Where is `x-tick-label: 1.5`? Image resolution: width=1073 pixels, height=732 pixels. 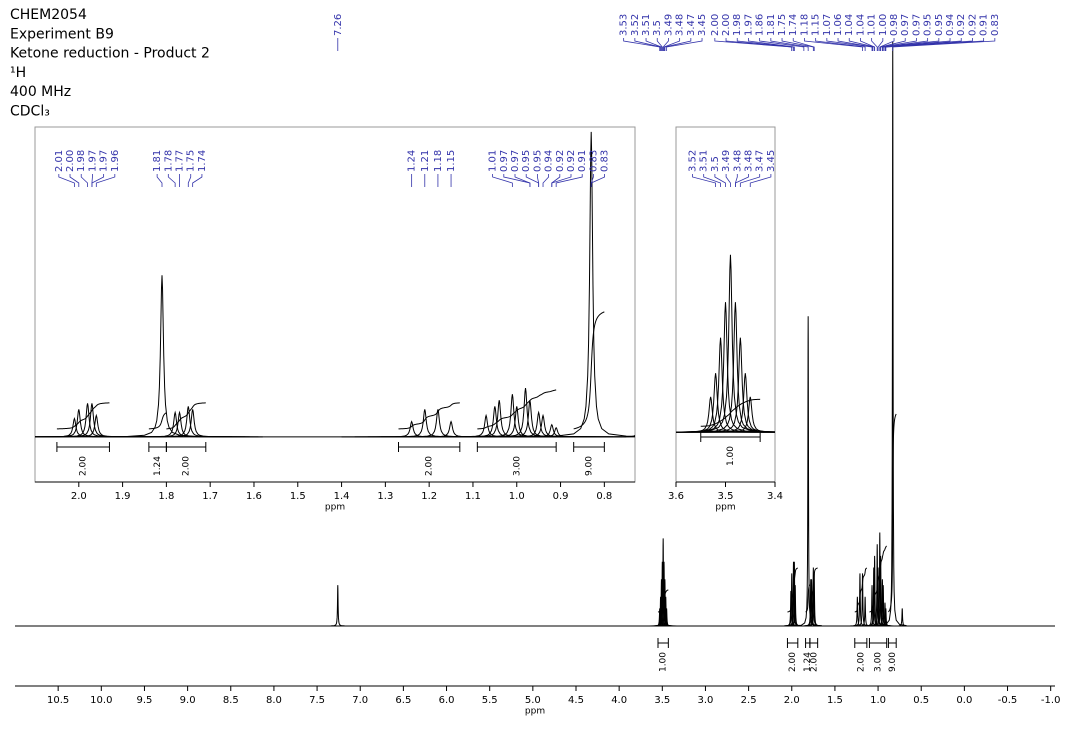
x-tick-label: 1.5 is located at coordinates (298, 496).